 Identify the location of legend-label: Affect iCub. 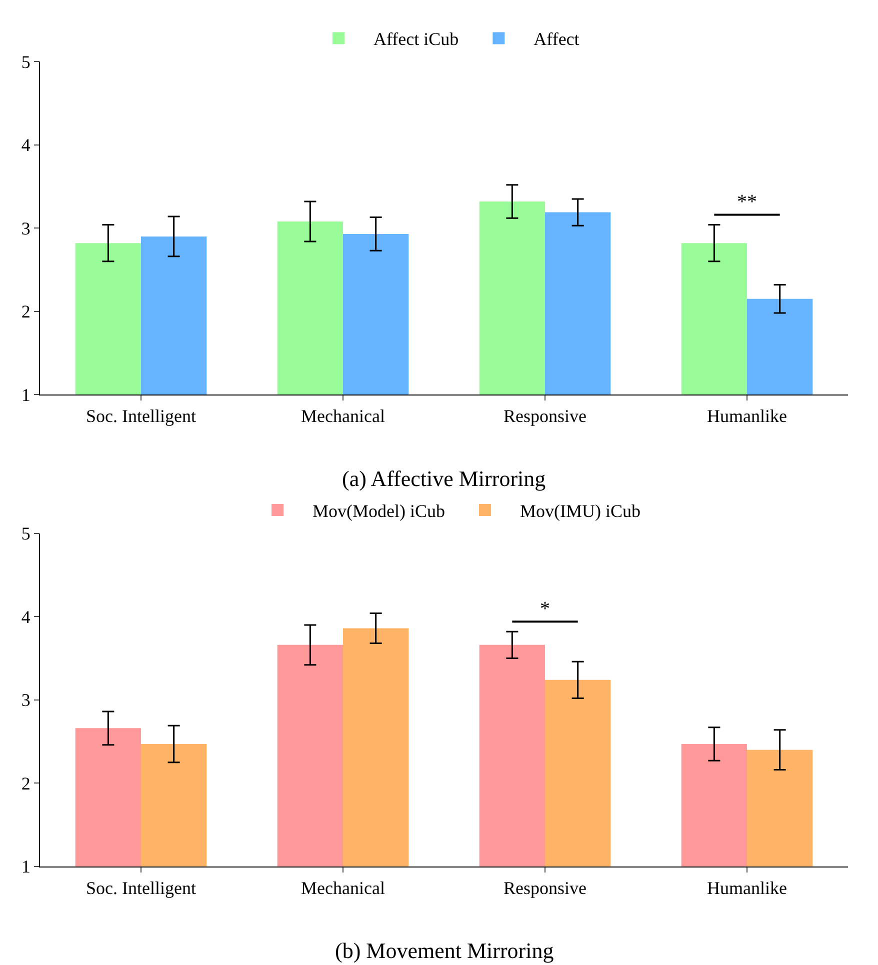
(416, 39).